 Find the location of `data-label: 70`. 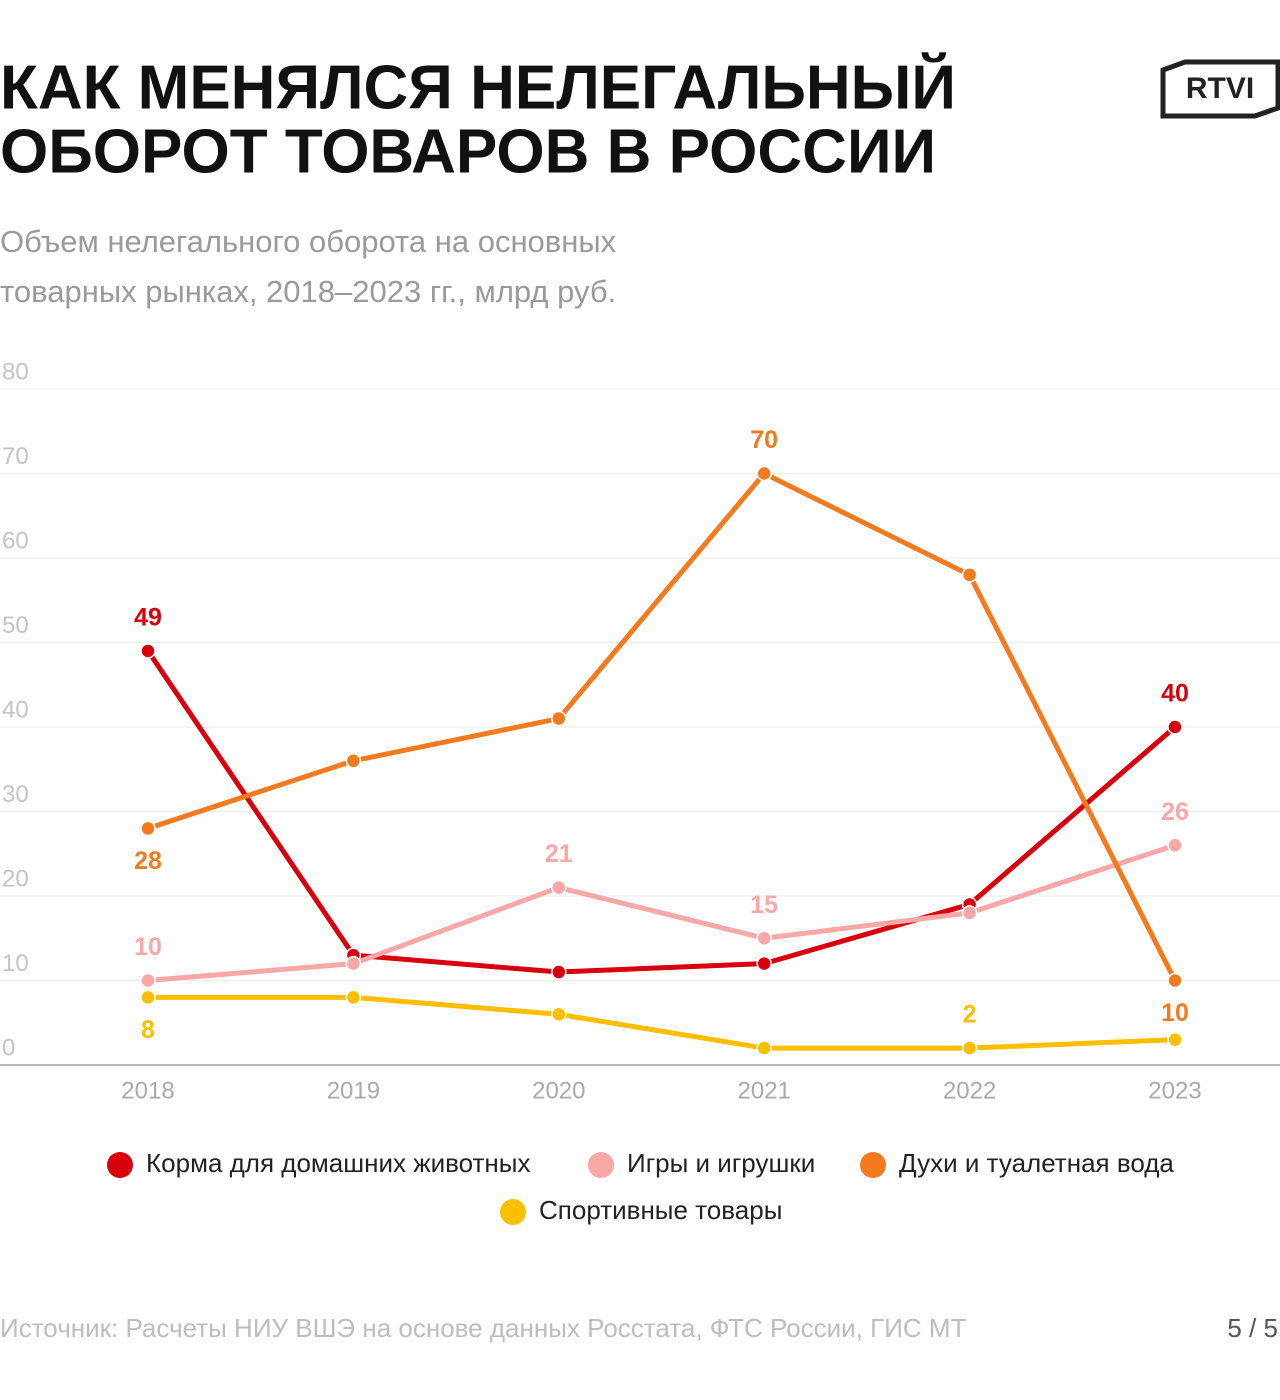

data-label: 70 is located at coordinates (764, 440).